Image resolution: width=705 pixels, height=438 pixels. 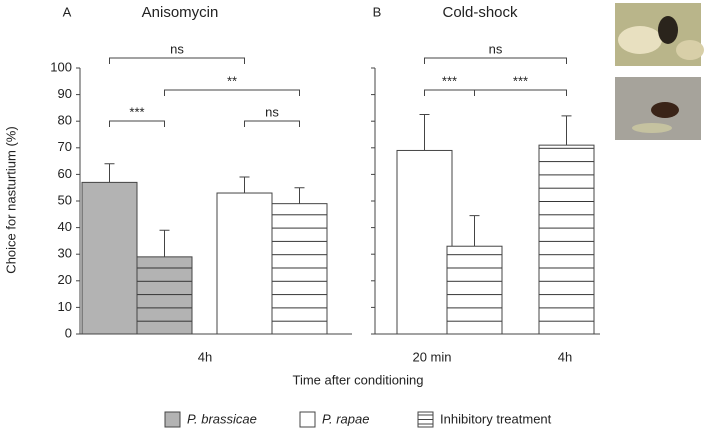 I want to click on y-tick-label: 90, so click(x=65, y=93).